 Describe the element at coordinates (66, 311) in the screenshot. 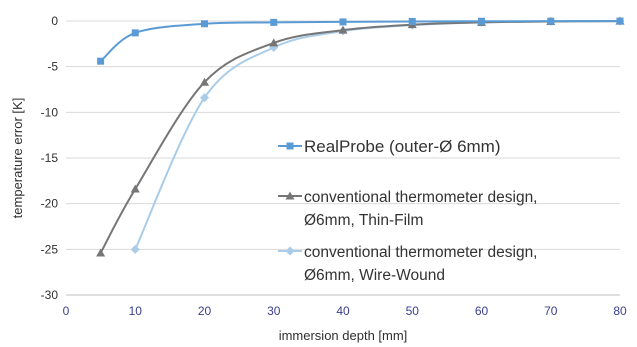

I see `x-tick-label: 0` at that location.